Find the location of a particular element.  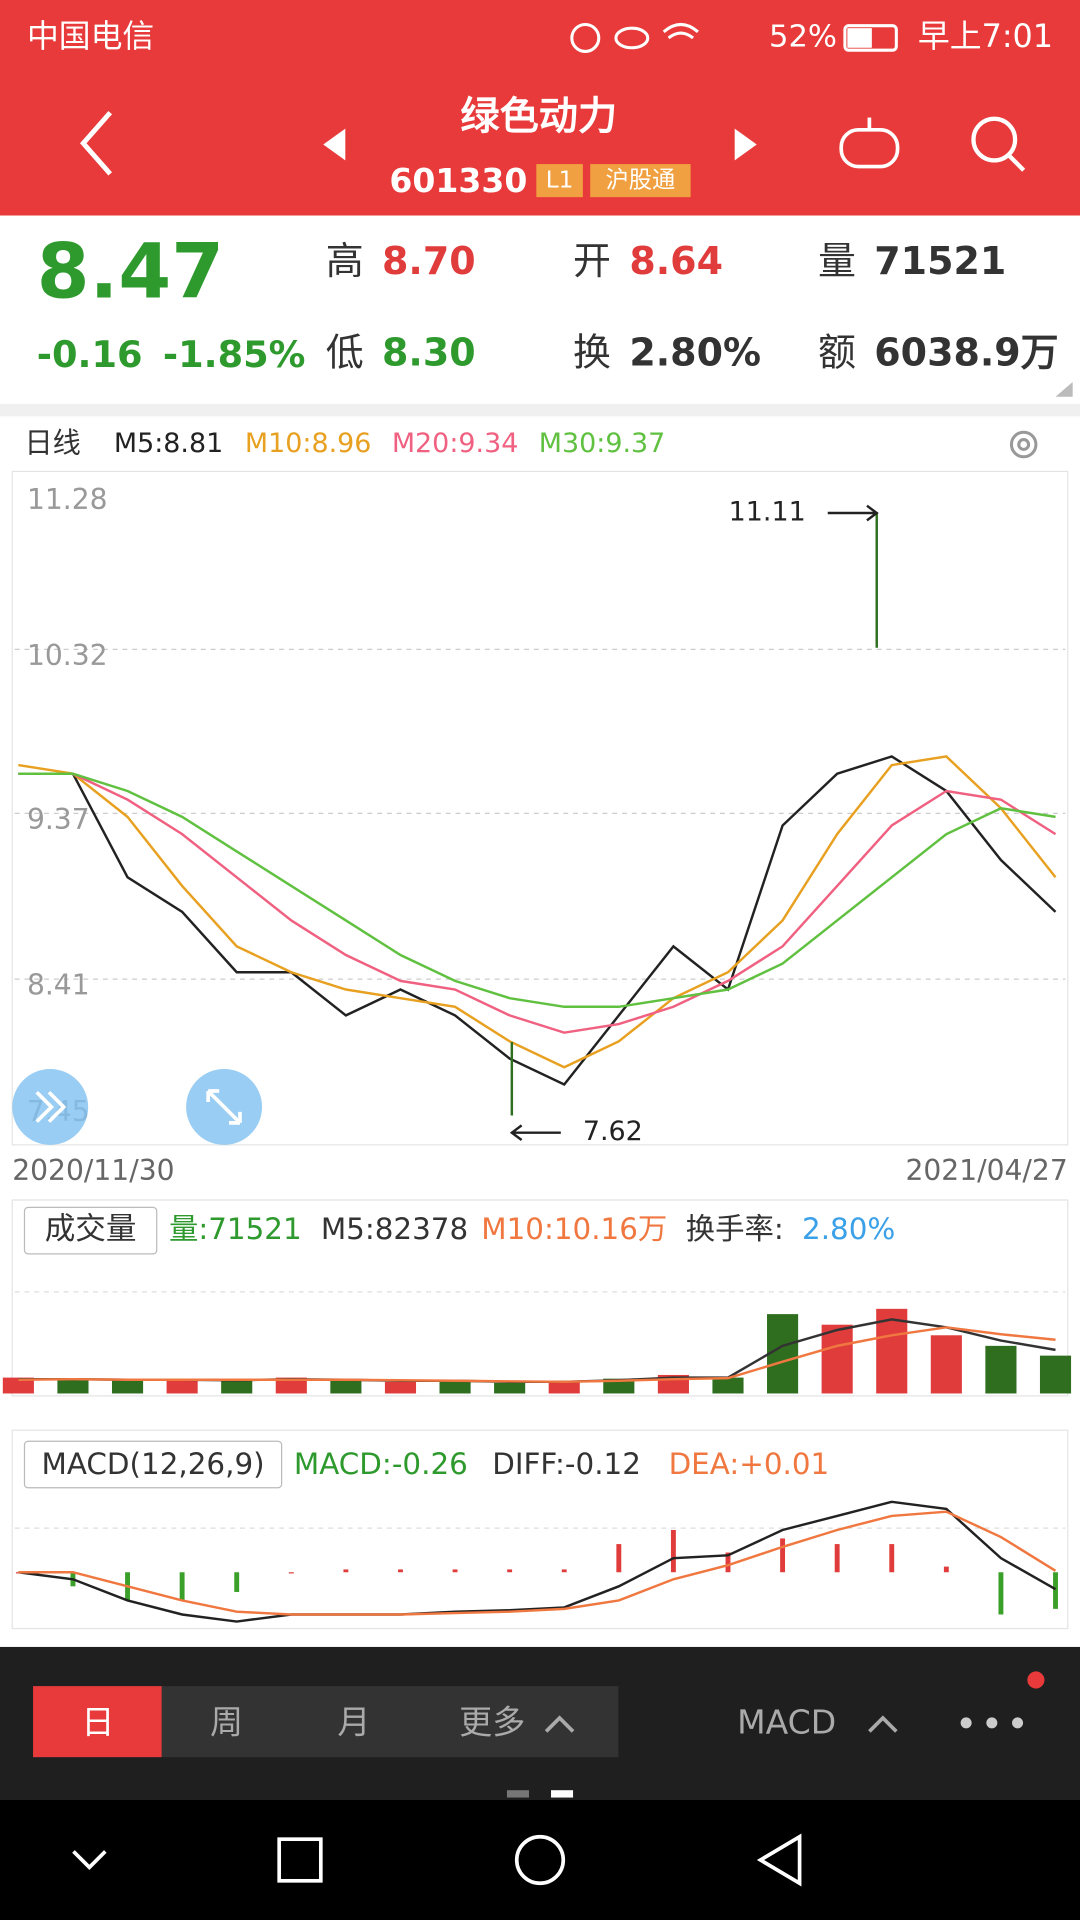

period: 日线 is located at coordinates (52, 442).